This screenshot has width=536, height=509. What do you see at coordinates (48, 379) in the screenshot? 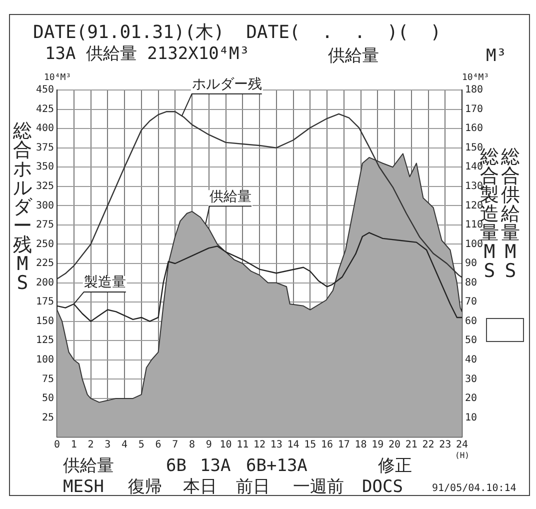
I see `y-tick-label: 75` at bounding box center [48, 379].